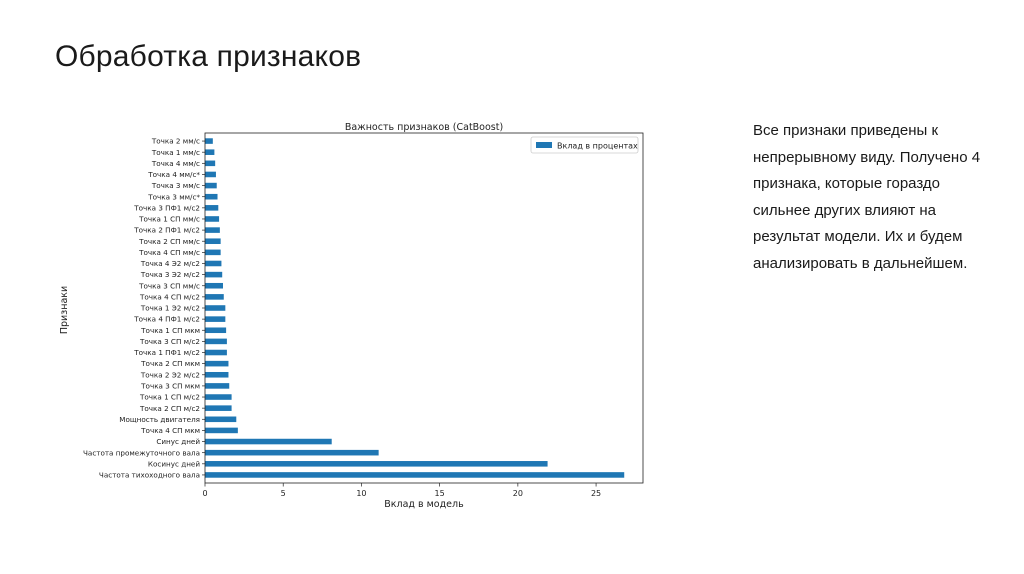  I want to click on x-ticks: 0 5 10 15 20 25, so click(401, 490).